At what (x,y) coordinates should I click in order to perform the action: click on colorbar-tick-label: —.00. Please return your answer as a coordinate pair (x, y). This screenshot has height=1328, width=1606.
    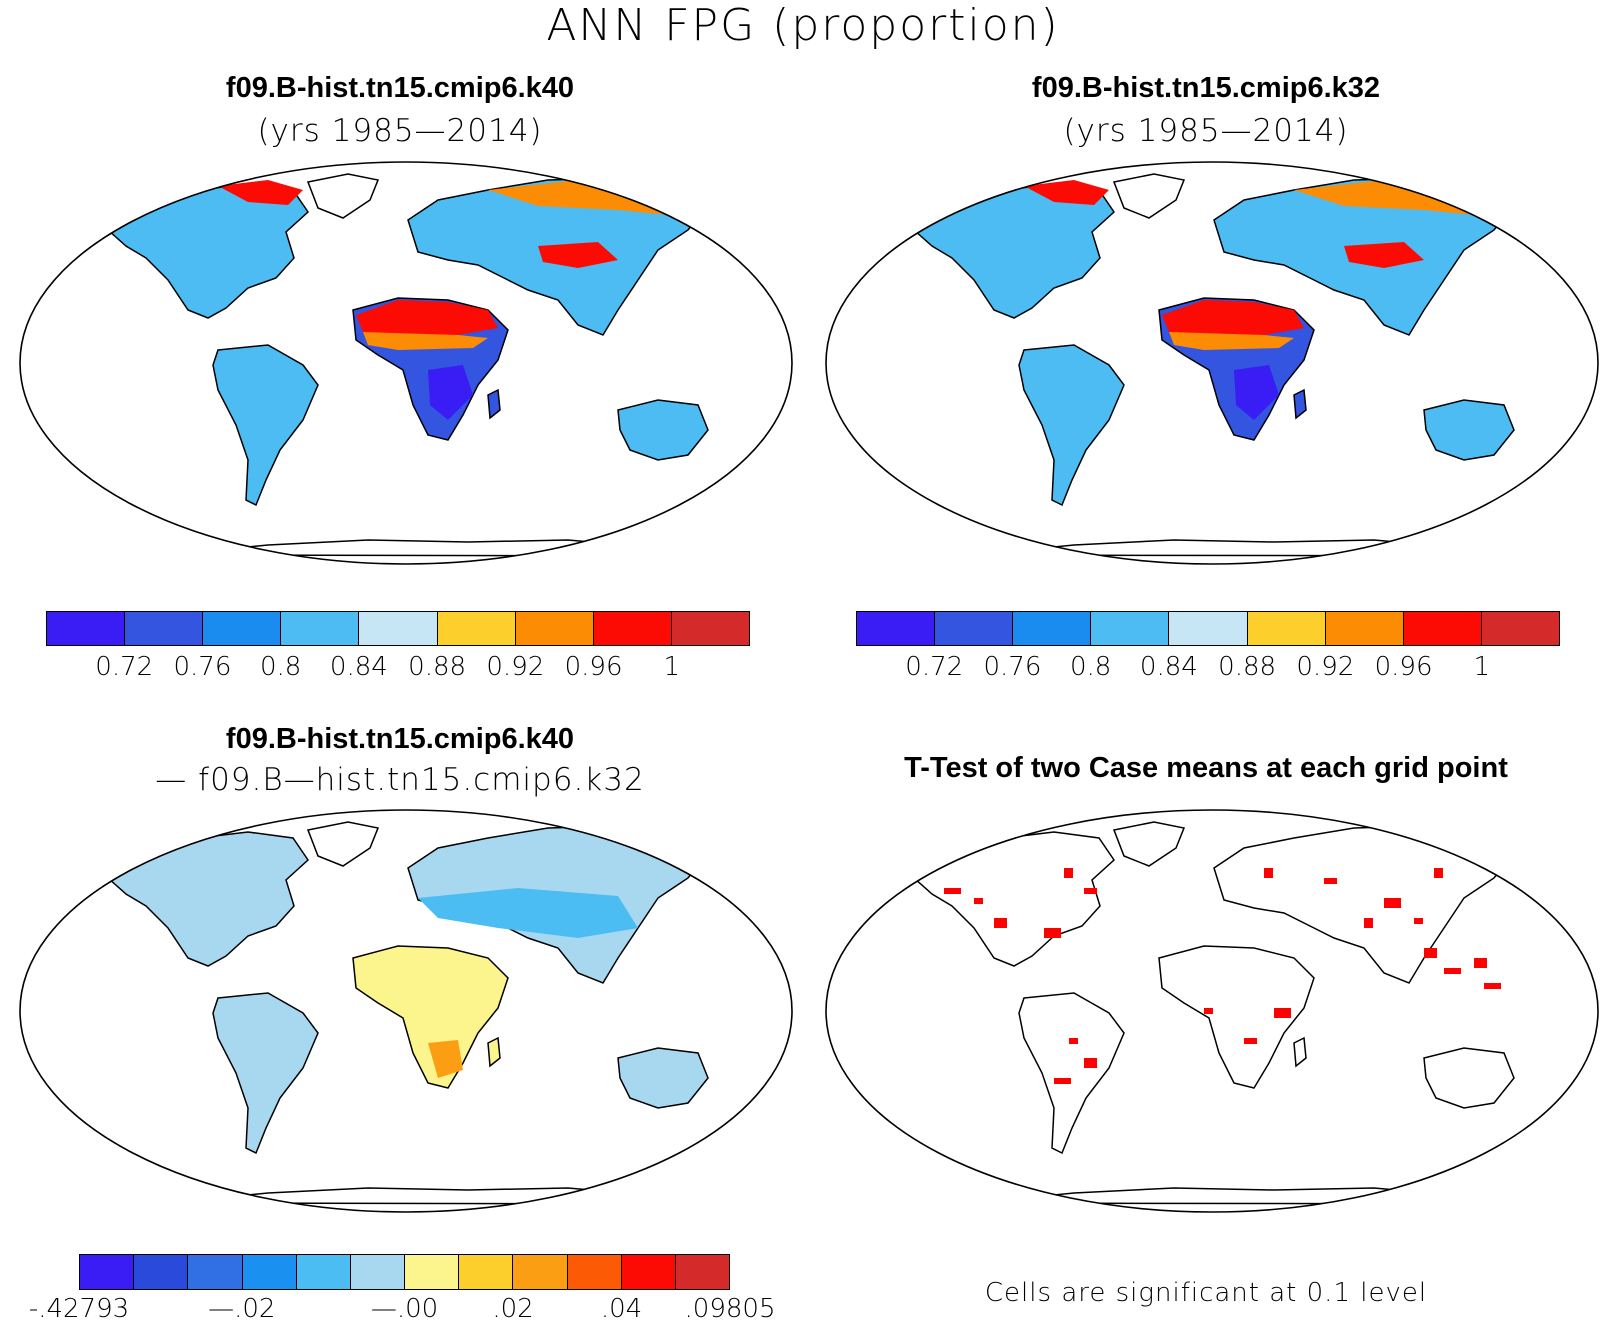
    Looking at the image, I should click on (404, 1309).